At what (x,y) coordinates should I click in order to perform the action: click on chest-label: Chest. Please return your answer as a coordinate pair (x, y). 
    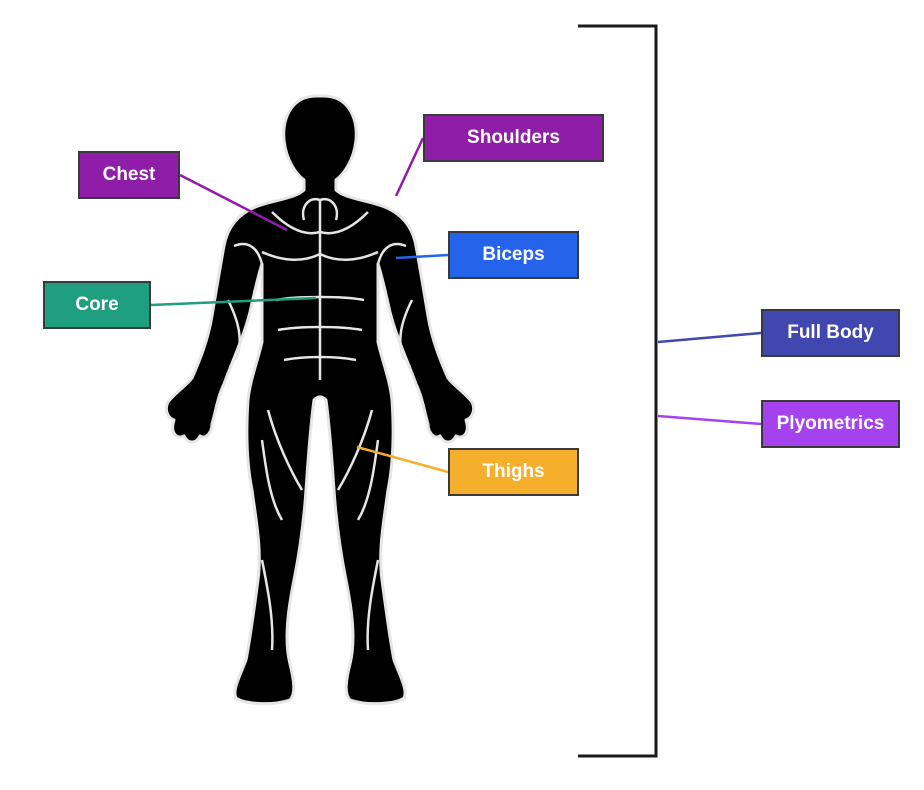
    Looking at the image, I should click on (129, 175).